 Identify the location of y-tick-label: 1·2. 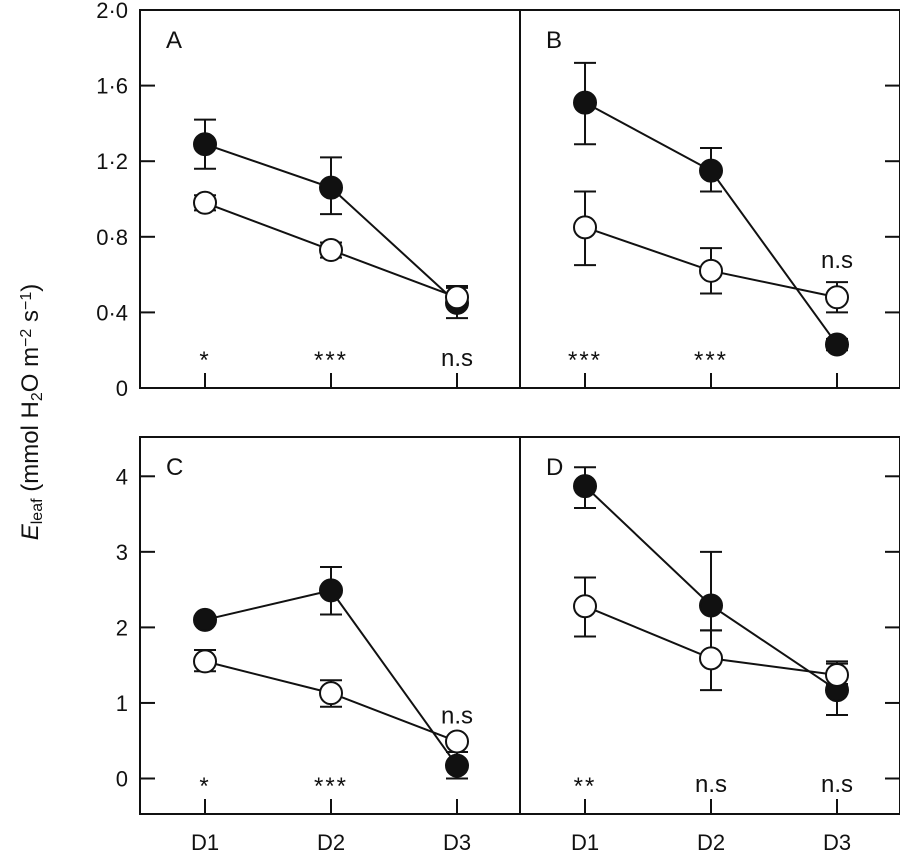
(112, 161).